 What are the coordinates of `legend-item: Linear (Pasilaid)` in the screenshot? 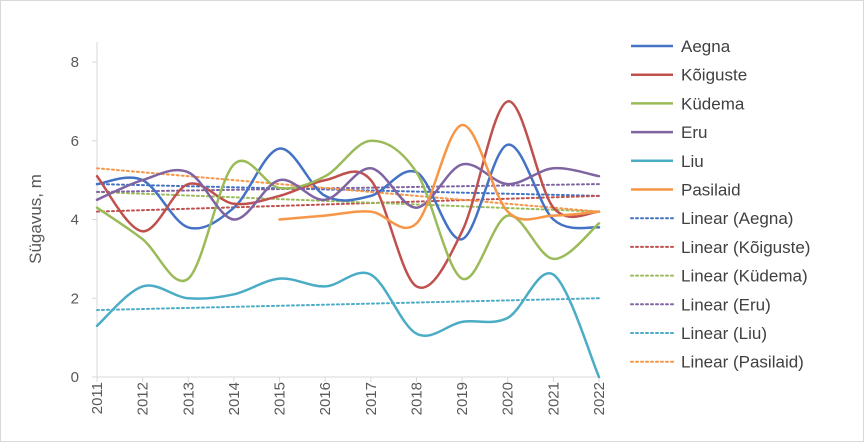 It's located at (717, 362).